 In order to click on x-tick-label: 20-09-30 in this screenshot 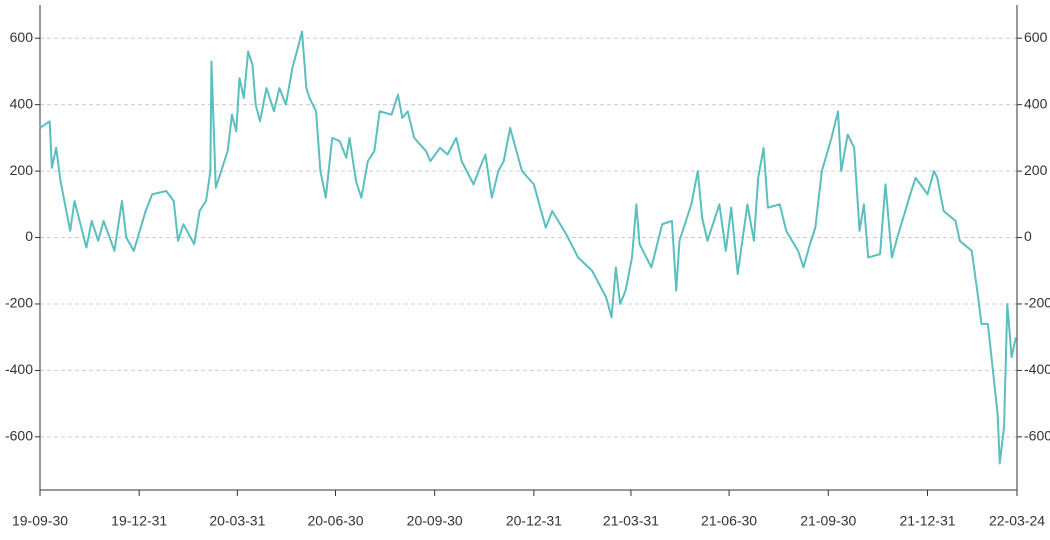, I will do `click(435, 521)`.